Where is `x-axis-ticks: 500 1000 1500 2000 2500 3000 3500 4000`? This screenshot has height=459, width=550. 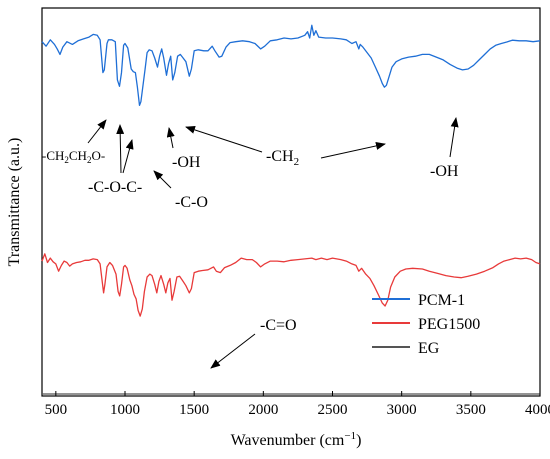 x-axis-ticks: 500 1000 1500 2000 2500 3000 3500 4000 is located at coordinates (297, 404).